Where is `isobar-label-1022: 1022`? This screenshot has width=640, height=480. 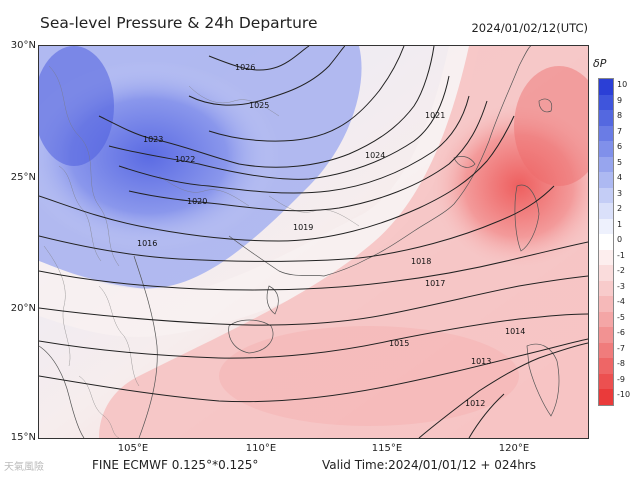
isobar-label-1022: 1022 is located at coordinates (185, 159).